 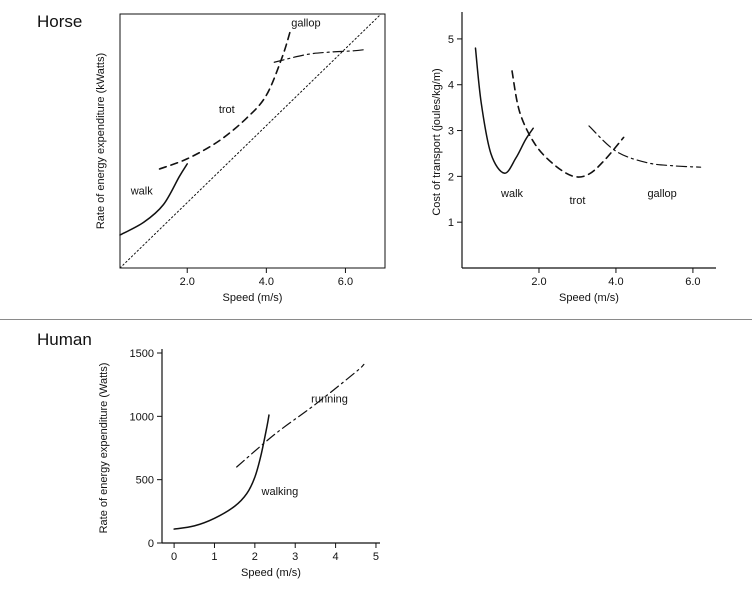 I want to click on y-tick-label: 4, so click(x=451, y=86).